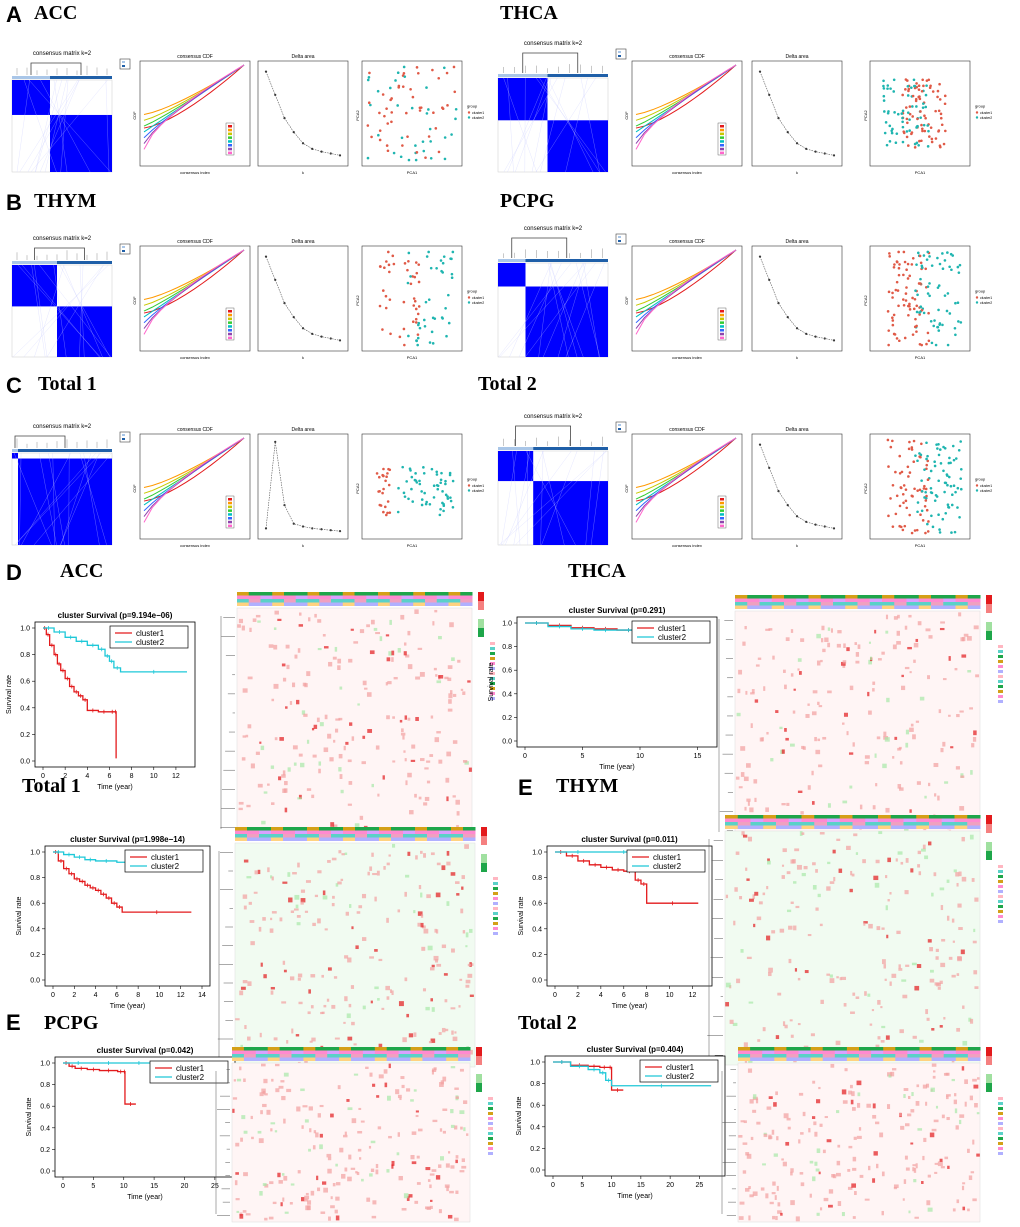 The width and height of the screenshot is (1020, 1227). Describe the element at coordinates (45, 1150) in the screenshot. I see `y-tick-label: 0.2` at that location.